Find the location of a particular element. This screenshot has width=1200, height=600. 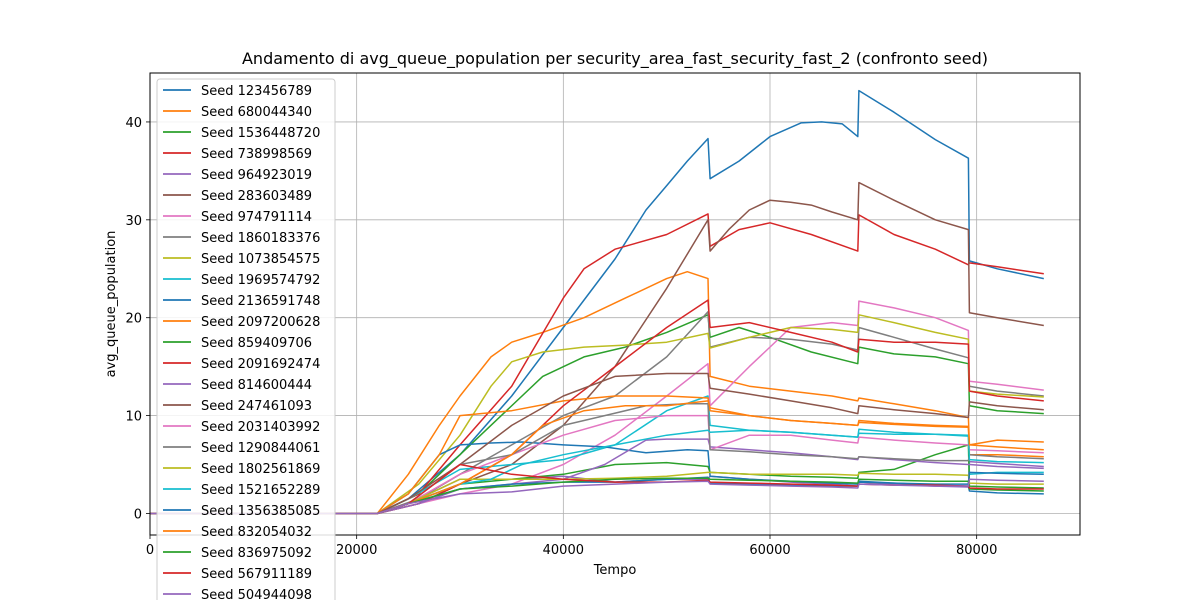

legend-entry: Seed 2097200628 is located at coordinates (260, 322).